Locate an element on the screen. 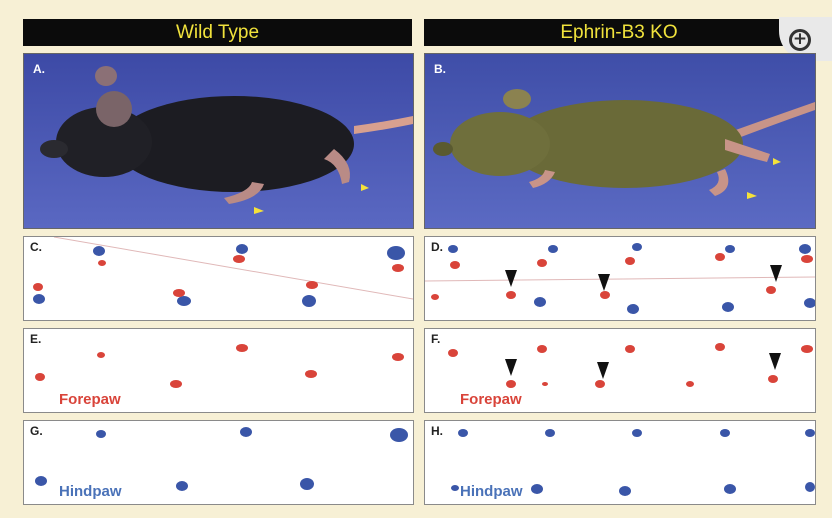  panel-label-g: G. is located at coordinates (36, 431).